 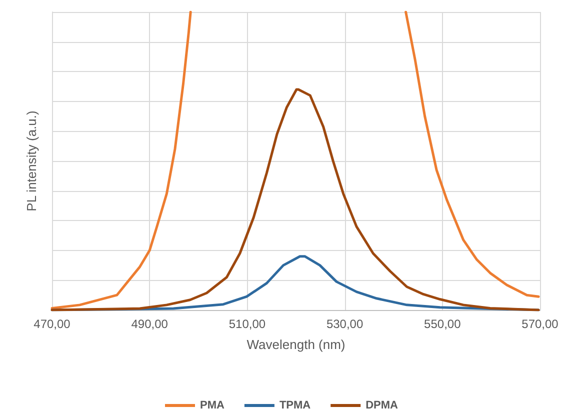 What do you see at coordinates (540, 324) in the screenshot?
I see `x-tick-label: 570,00` at bounding box center [540, 324].